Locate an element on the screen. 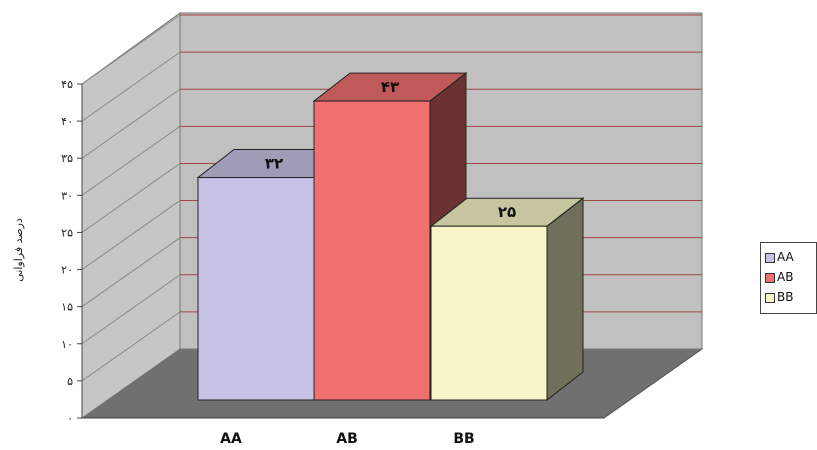 The width and height of the screenshot is (817, 450). y-tick-label: ۳۰ is located at coordinates (67, 195).